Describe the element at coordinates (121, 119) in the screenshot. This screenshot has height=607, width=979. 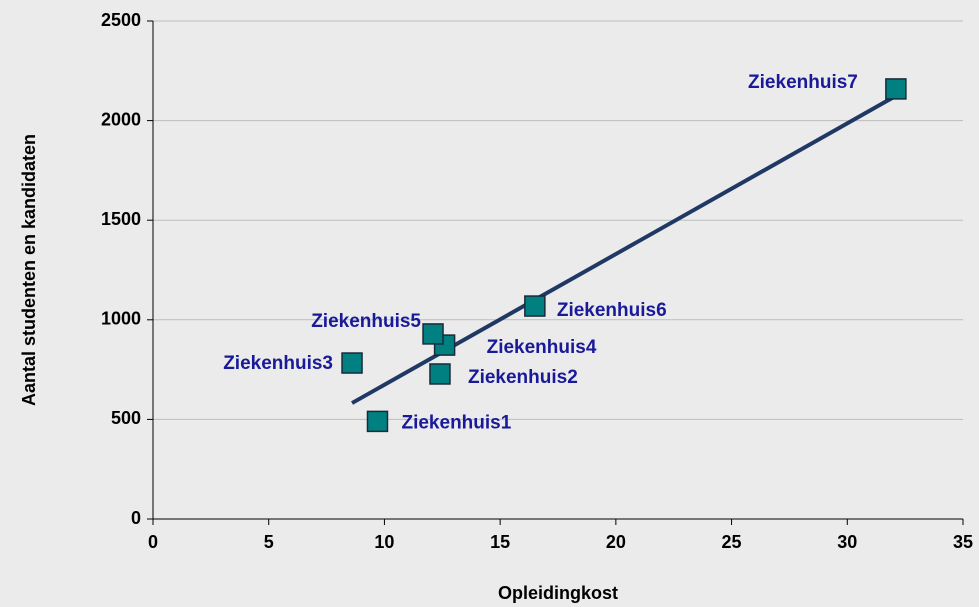
I see `y-tick-label: 2000` at that location.